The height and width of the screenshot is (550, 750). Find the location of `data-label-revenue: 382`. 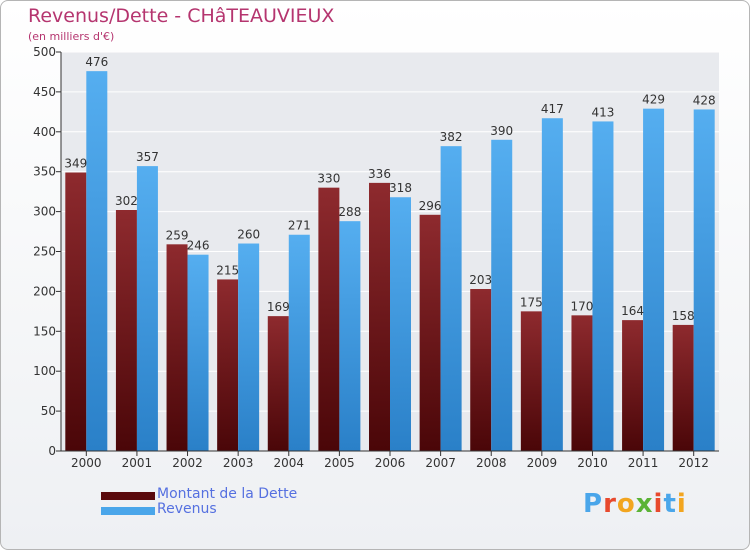

data-label-revenue: 382 is located at coordinates (451, 137).